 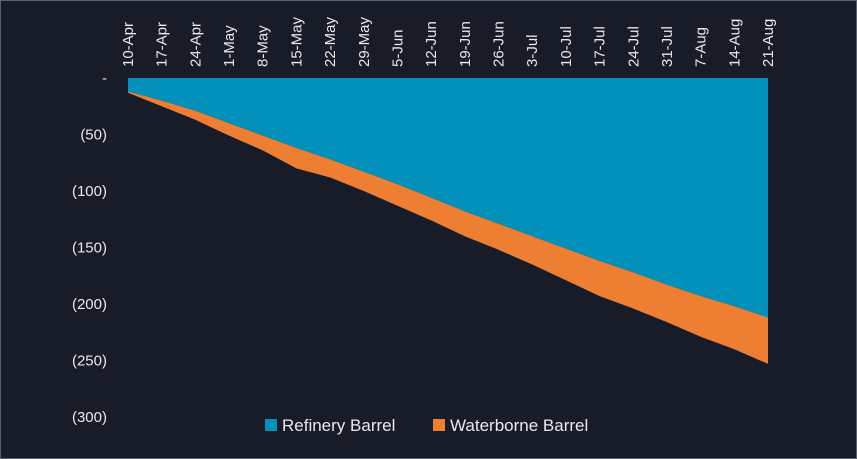 I want to click on legend-item-refinery: Refinery Barrel, so click(x=330, y=425).